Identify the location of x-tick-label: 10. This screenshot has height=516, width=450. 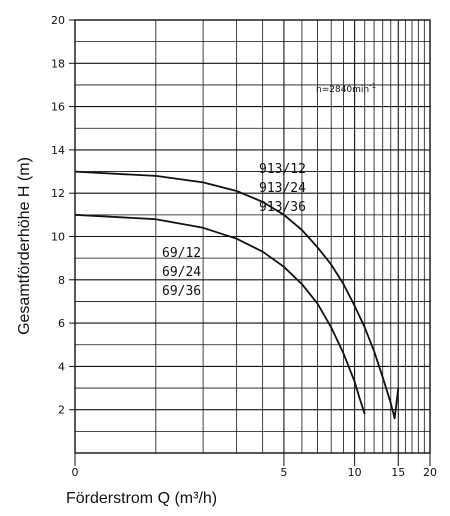
(355, 472).